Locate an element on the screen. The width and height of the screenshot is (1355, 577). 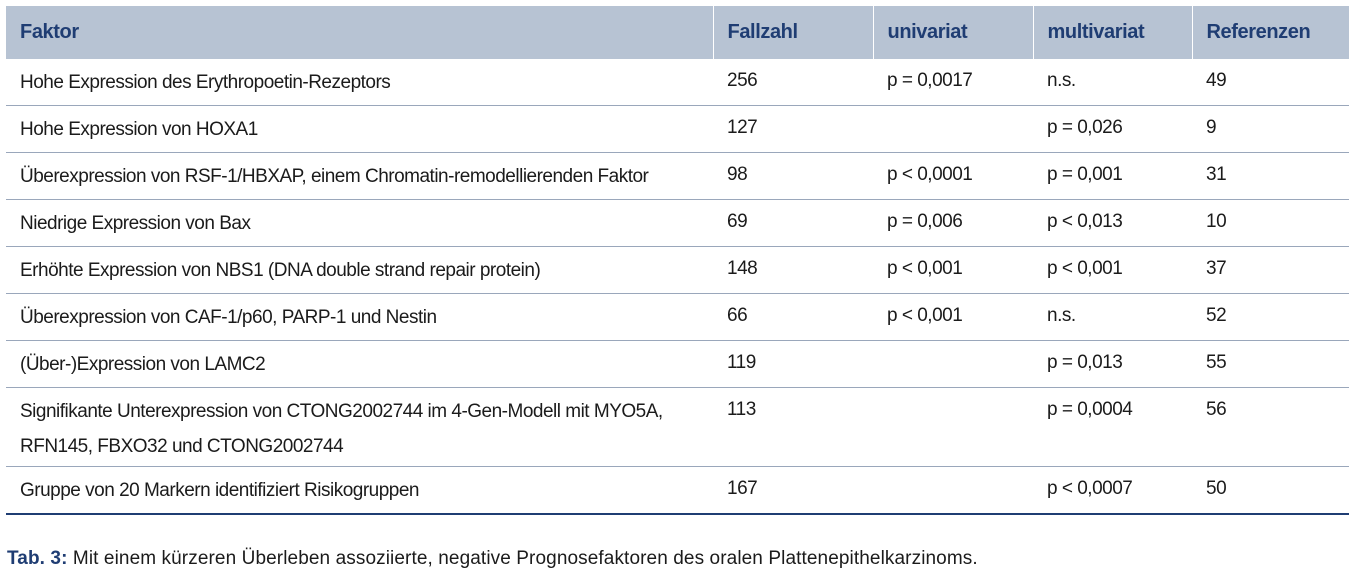
header-referenzen: Referenzen is located at coordinates (1270, 32).